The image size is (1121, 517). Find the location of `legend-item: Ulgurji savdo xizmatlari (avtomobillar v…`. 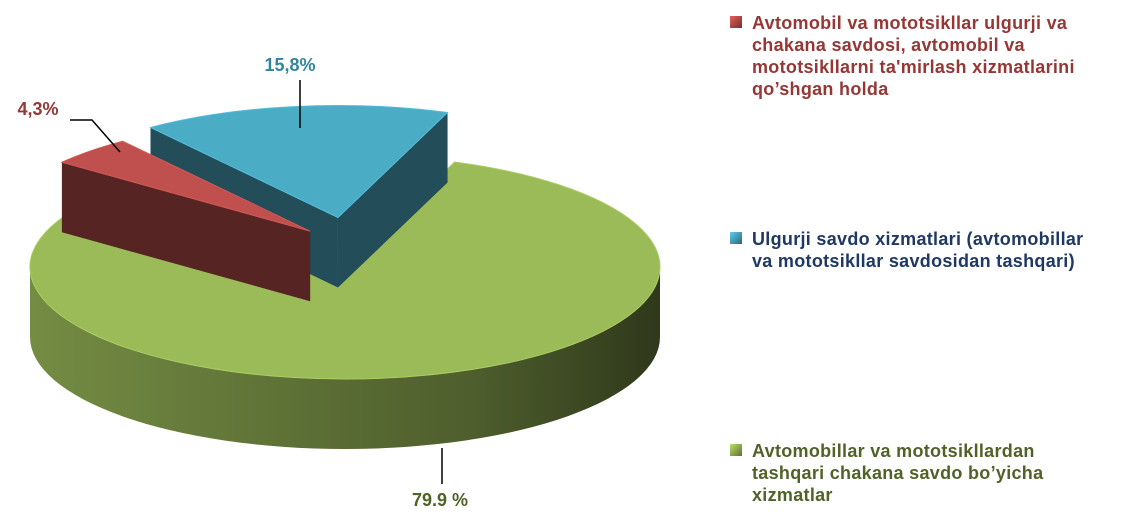

legend-item: Ulgurji savdo xizmatlari (avtomobillar v… is located at coordinates (917, 250).